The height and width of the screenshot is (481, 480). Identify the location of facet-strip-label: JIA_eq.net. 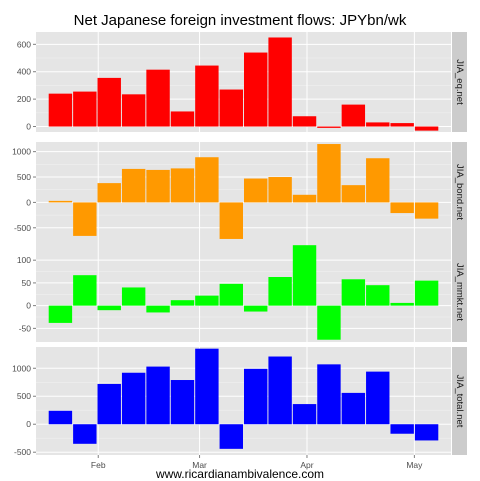
(459, 82).